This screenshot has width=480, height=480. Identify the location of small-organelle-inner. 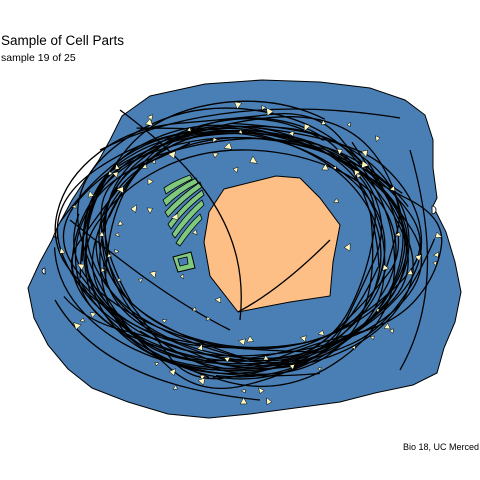
(183, 261).